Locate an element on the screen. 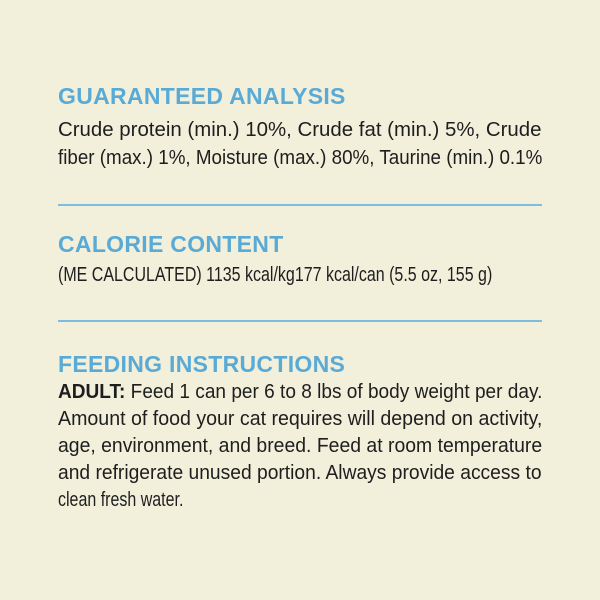 This screenshot has height=600, width=600. adult-label: ADULT: is located at coordinates (92, 392).